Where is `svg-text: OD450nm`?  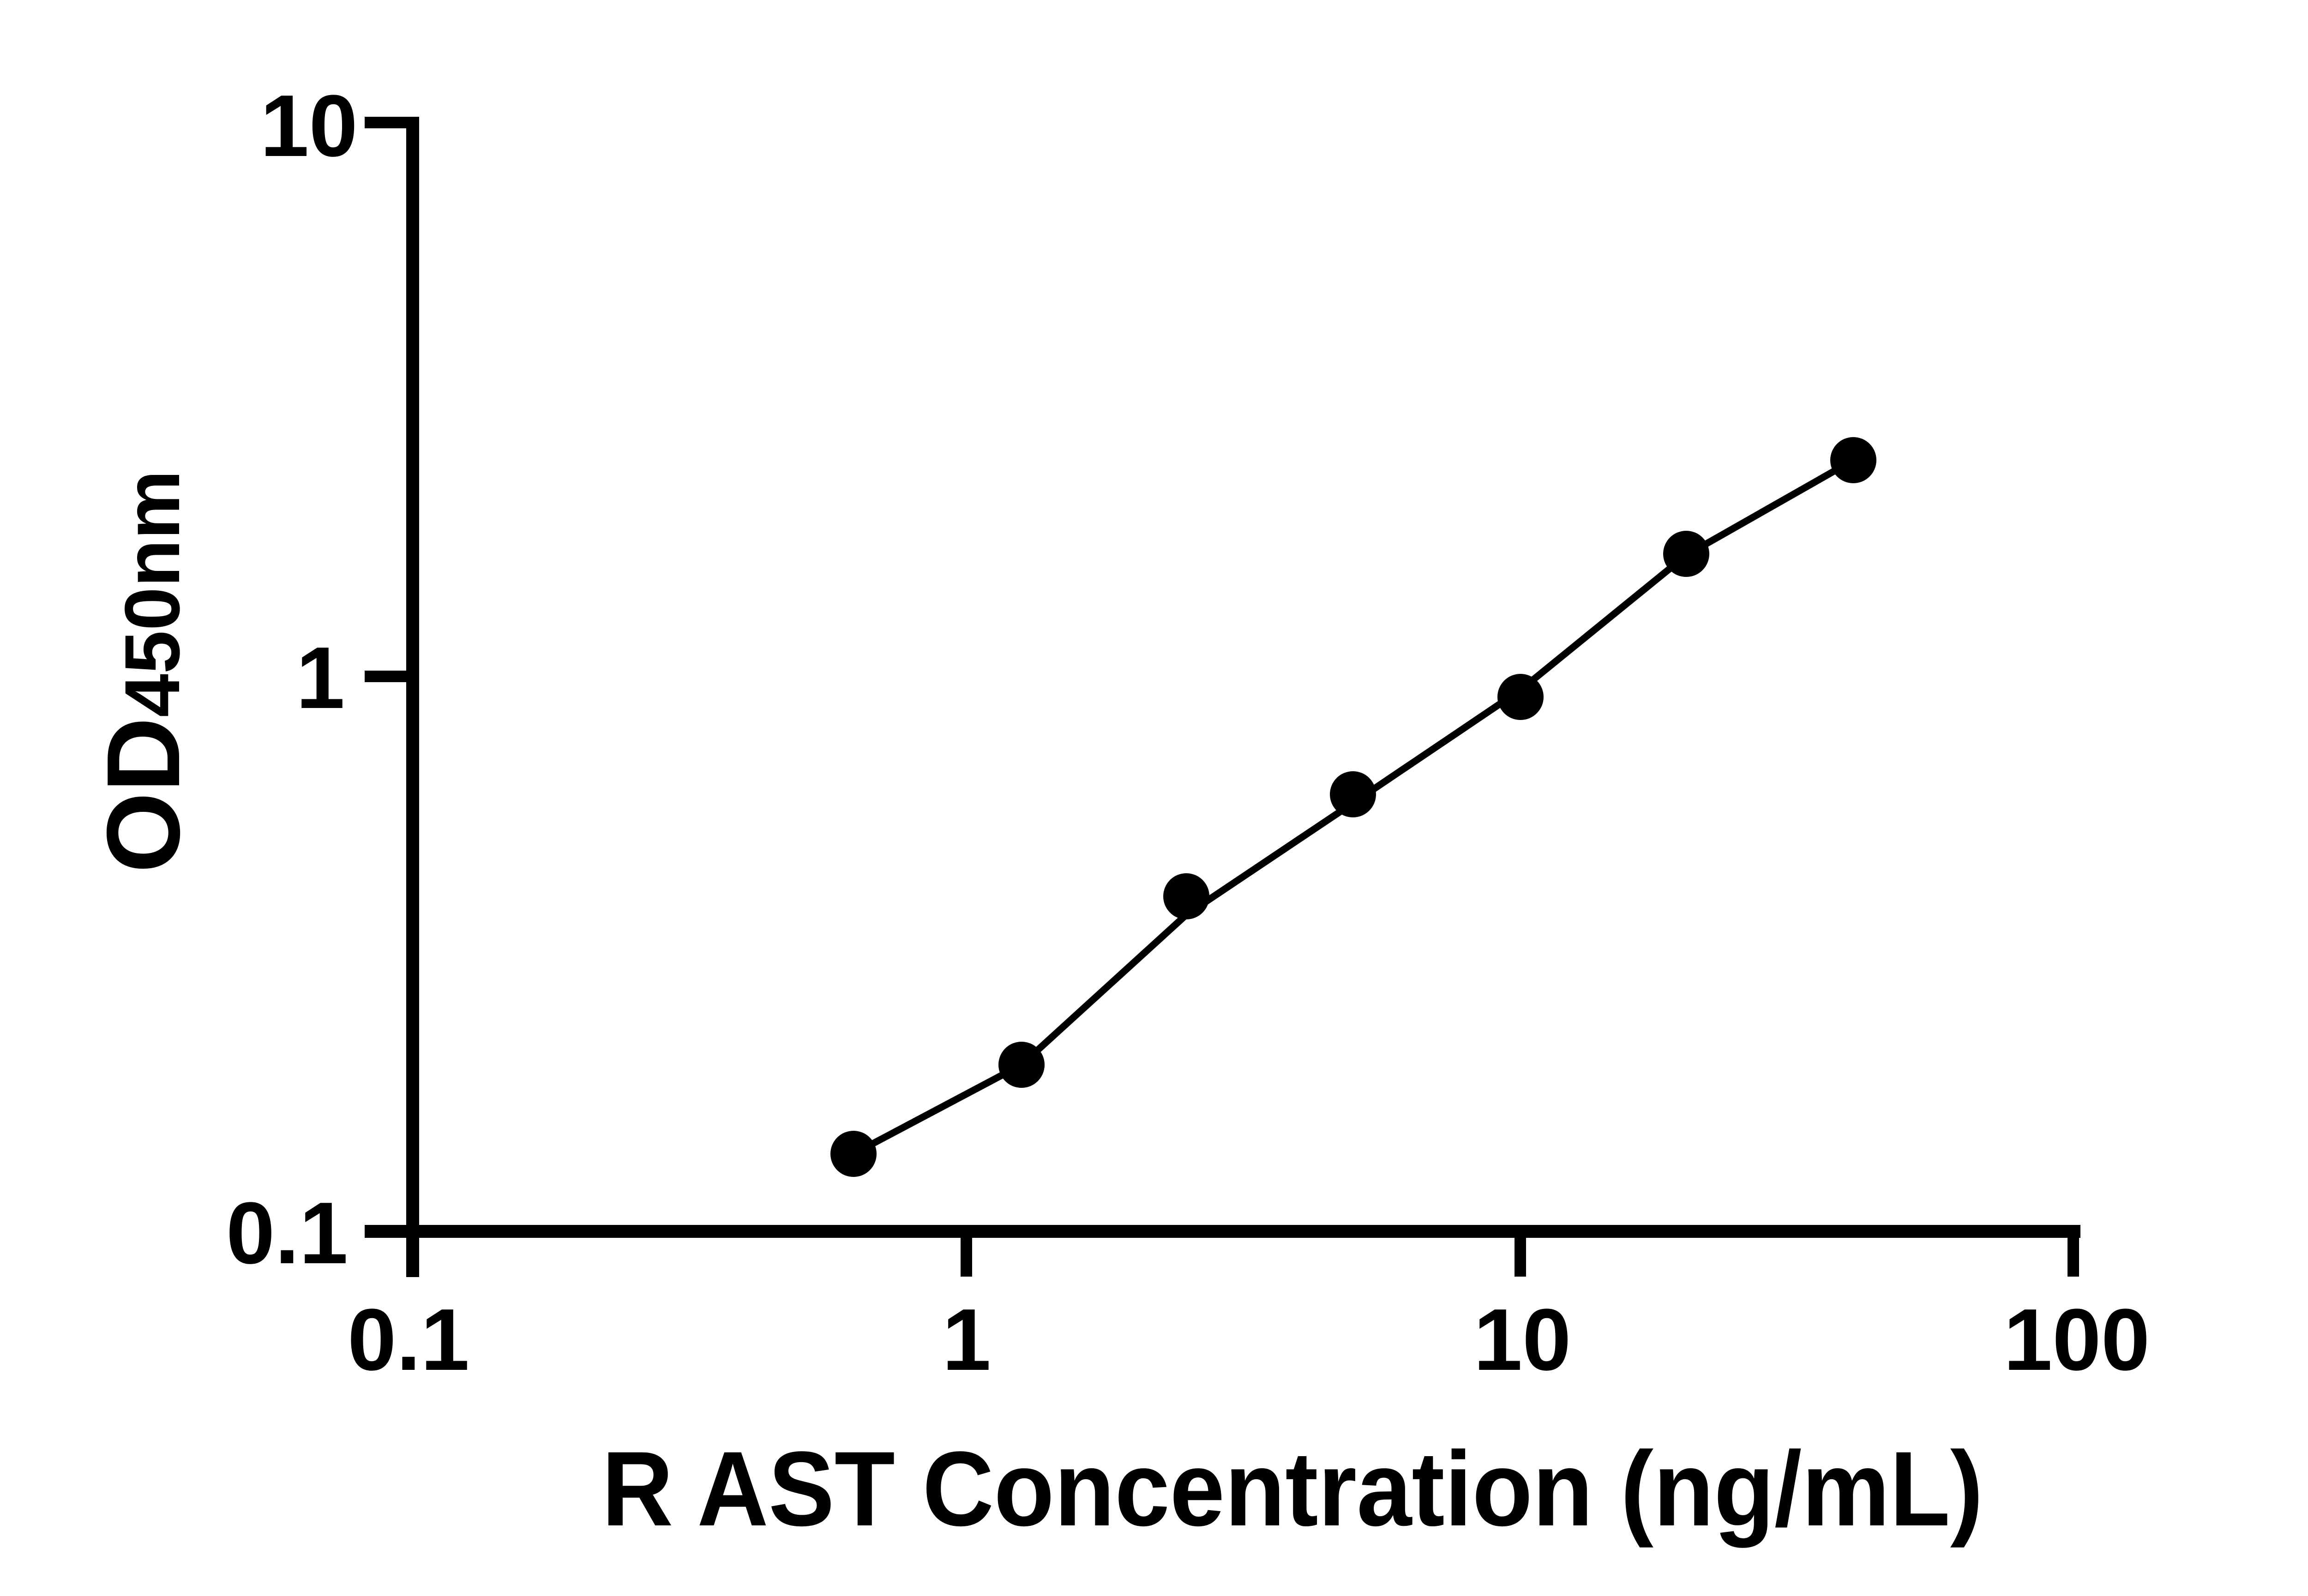 svg-text: OD450nm is located at coordinates (143, 671).